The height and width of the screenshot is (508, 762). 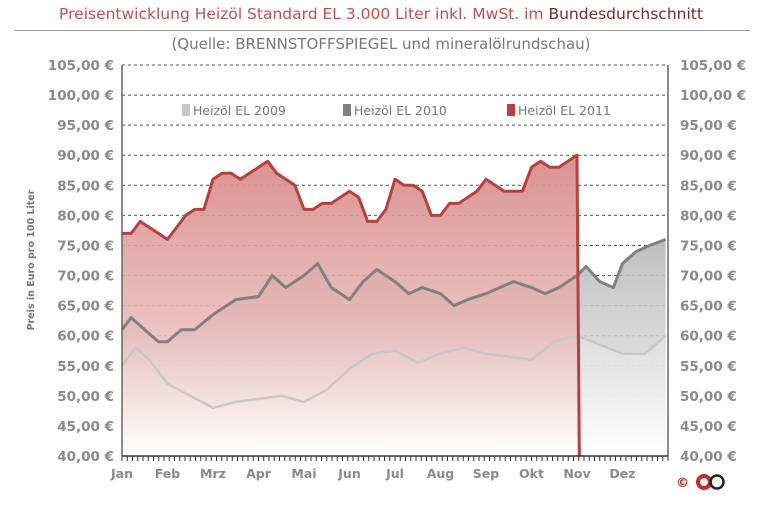 What do you see at coordinates (303, 473) in the screenshot?
I see `x-tick-label: Mai` at bounding box center [303, 473].